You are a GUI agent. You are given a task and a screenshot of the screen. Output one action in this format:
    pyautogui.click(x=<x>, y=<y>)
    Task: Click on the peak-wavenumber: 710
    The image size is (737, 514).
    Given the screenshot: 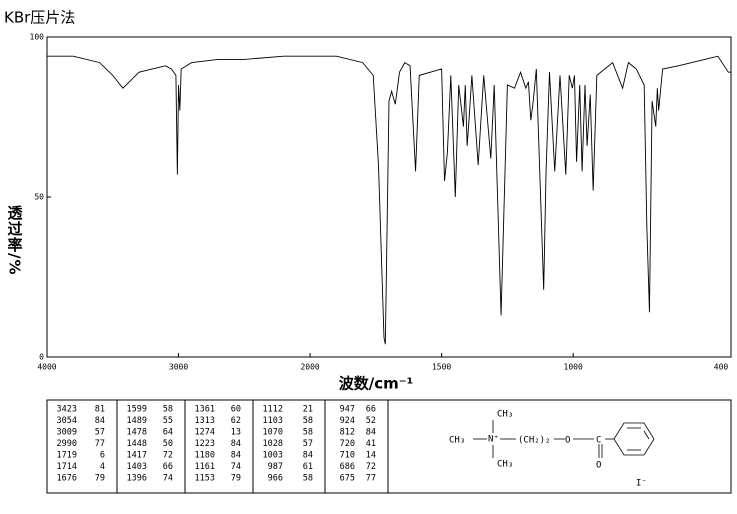 What is the action you would take?
    pyautogui.click(x=347, y=456)
    